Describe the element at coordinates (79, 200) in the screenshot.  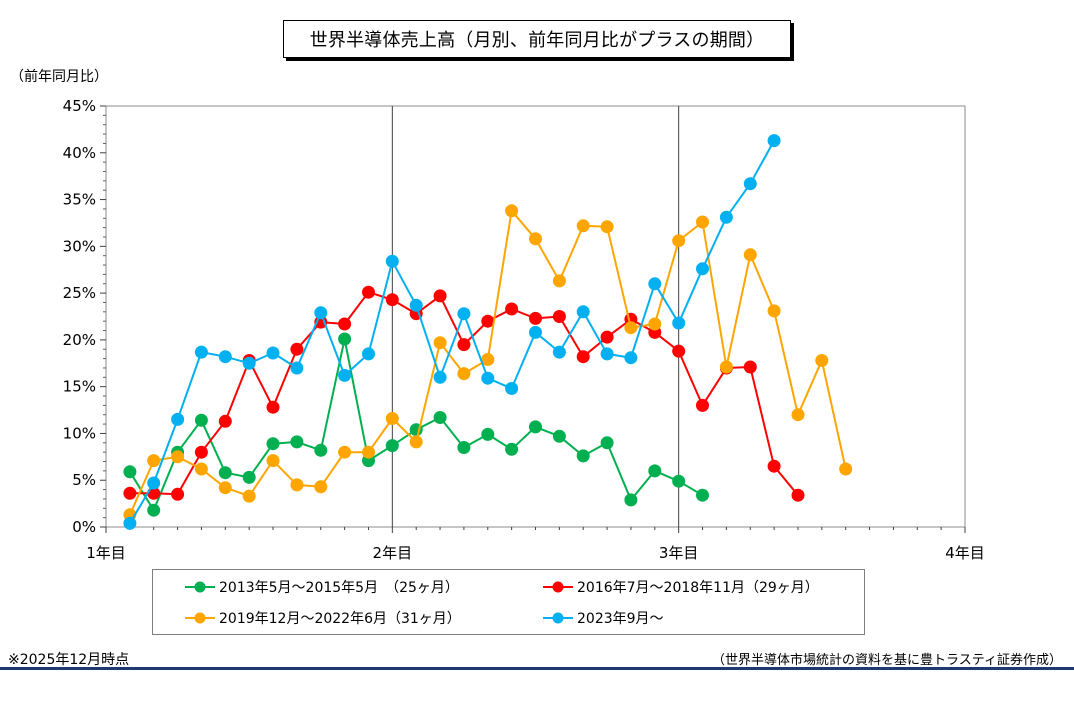
I see `y-tick-label: 35%` at that location.